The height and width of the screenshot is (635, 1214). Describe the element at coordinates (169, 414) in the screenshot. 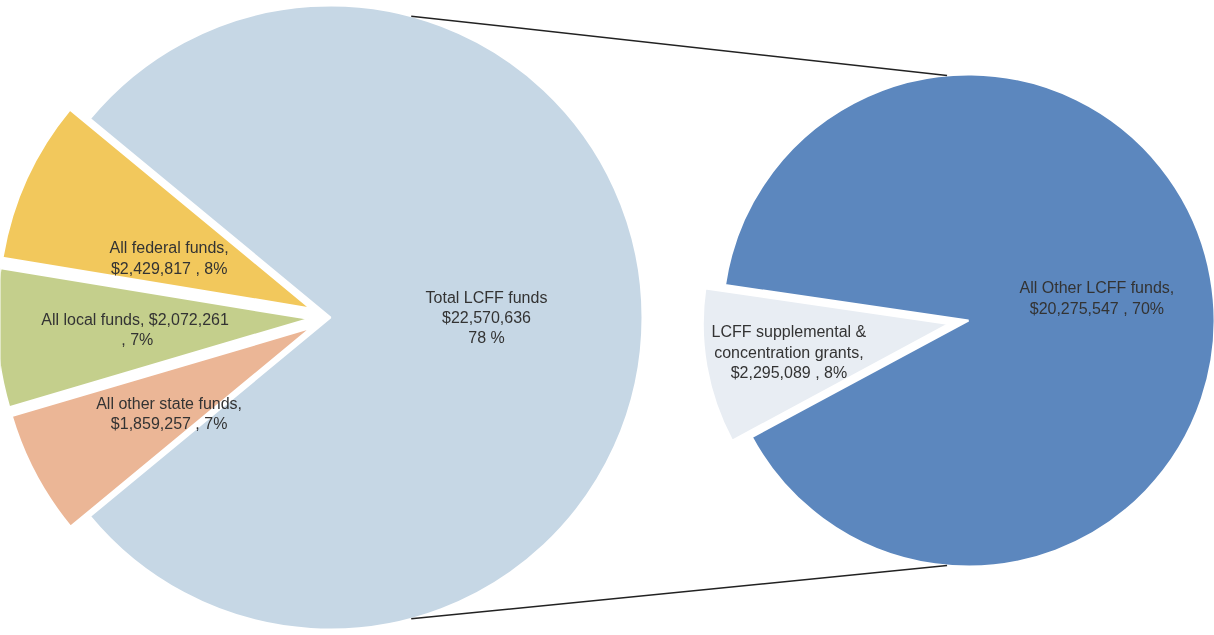

I see `slice-label: All other state funds, $1,859,257 , 7%` at that location.